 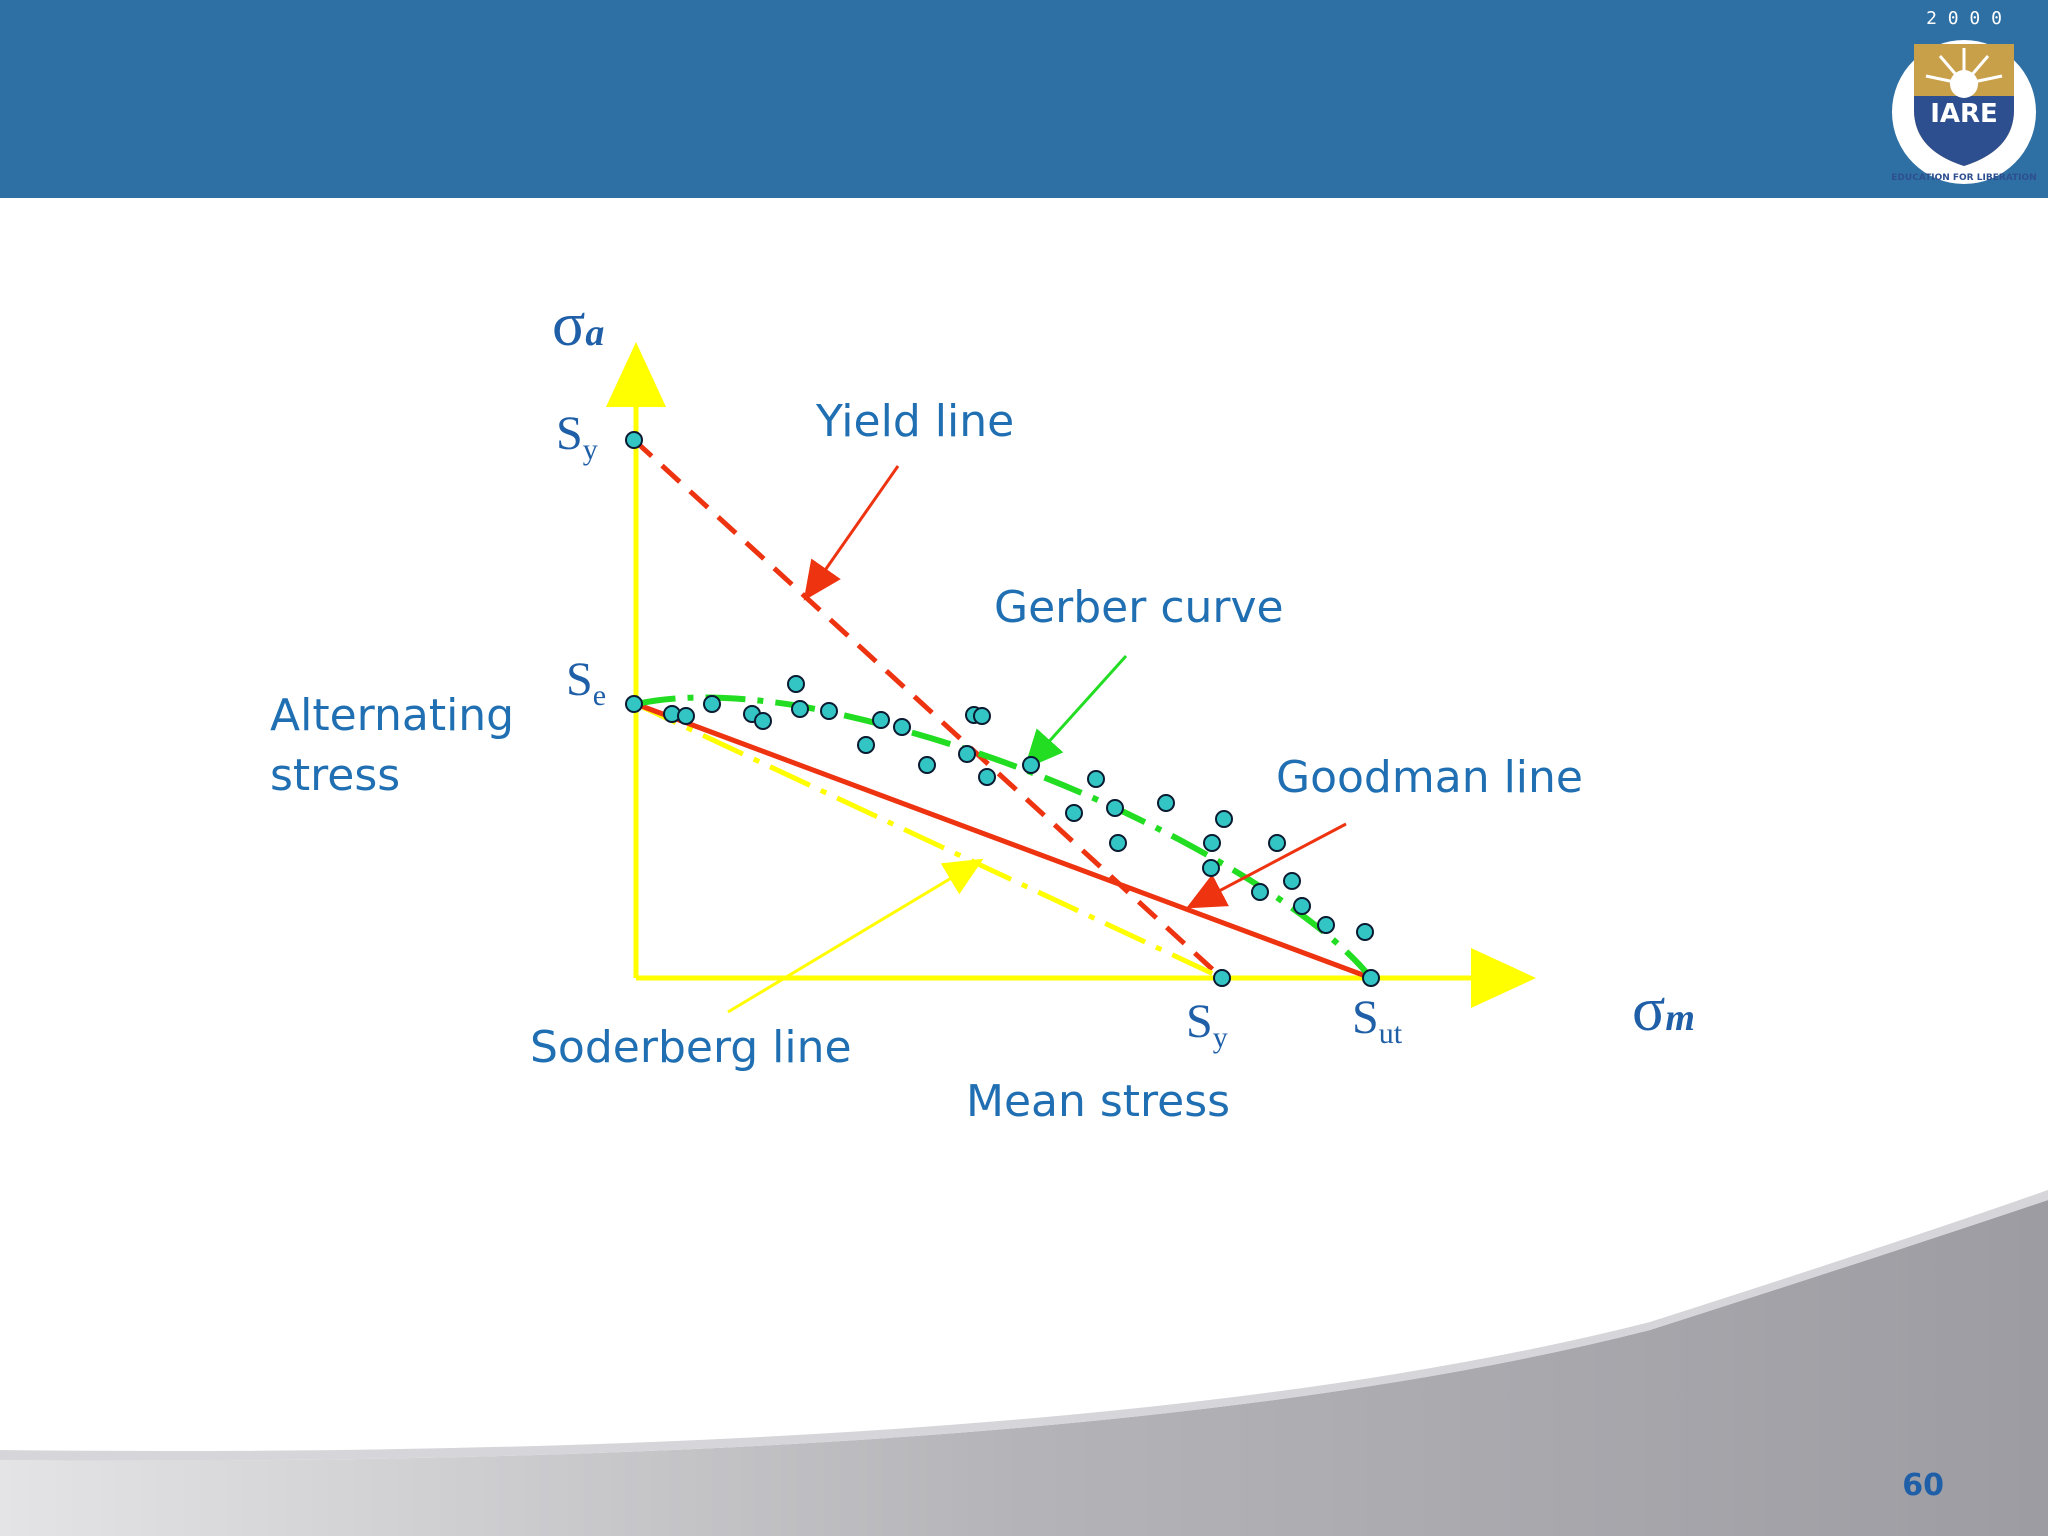 I want to click on mean-stress-label: Mean stress, so click(x=1098, y=1101).